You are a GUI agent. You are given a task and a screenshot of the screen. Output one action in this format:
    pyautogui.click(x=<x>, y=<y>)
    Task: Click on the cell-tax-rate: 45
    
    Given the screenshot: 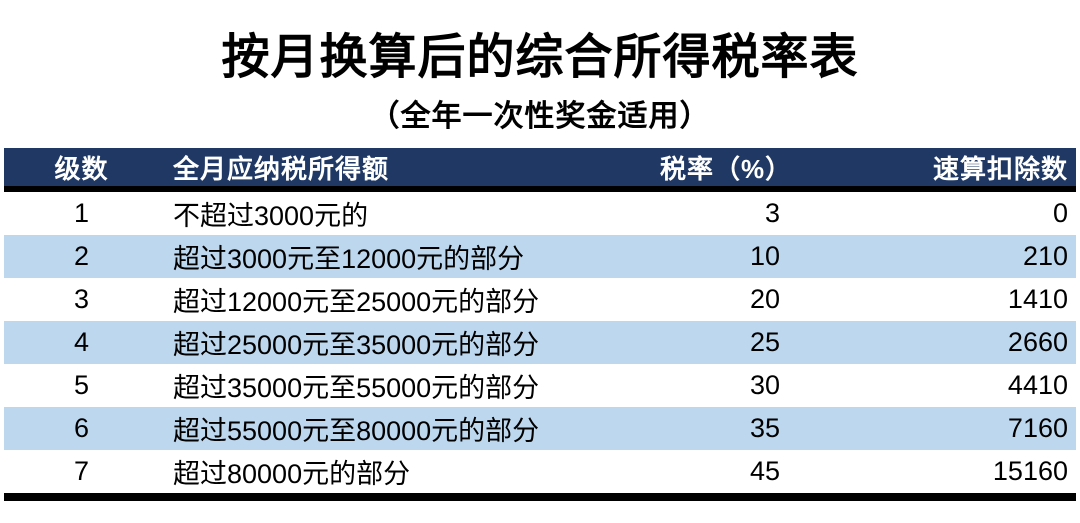 What is the action you would take?
    pyautogui.click(x=764, y=471)
    